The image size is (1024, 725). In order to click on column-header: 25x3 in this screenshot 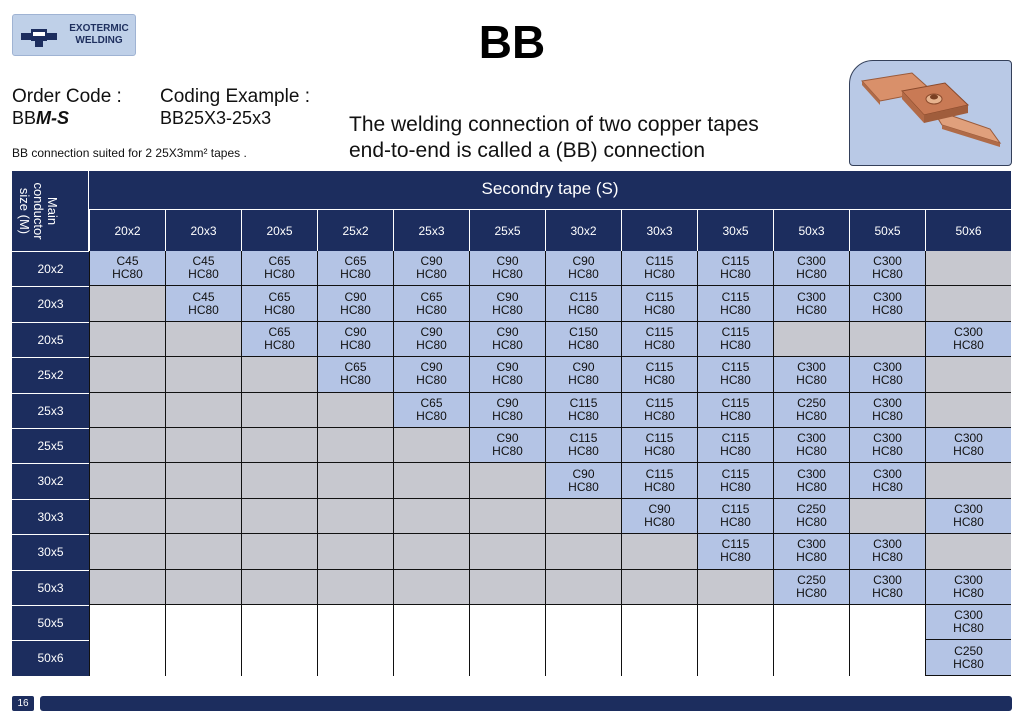, I will do `click(431, 230)`.